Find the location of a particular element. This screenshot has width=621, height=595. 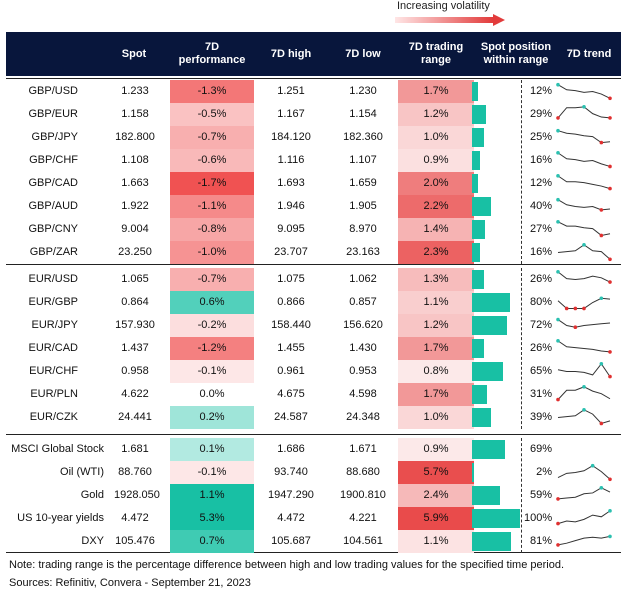

table-row: EUR/PLN 4.622 0.0% 4.675 4.598 1.7% 31% is located at coordinates (313, 394).